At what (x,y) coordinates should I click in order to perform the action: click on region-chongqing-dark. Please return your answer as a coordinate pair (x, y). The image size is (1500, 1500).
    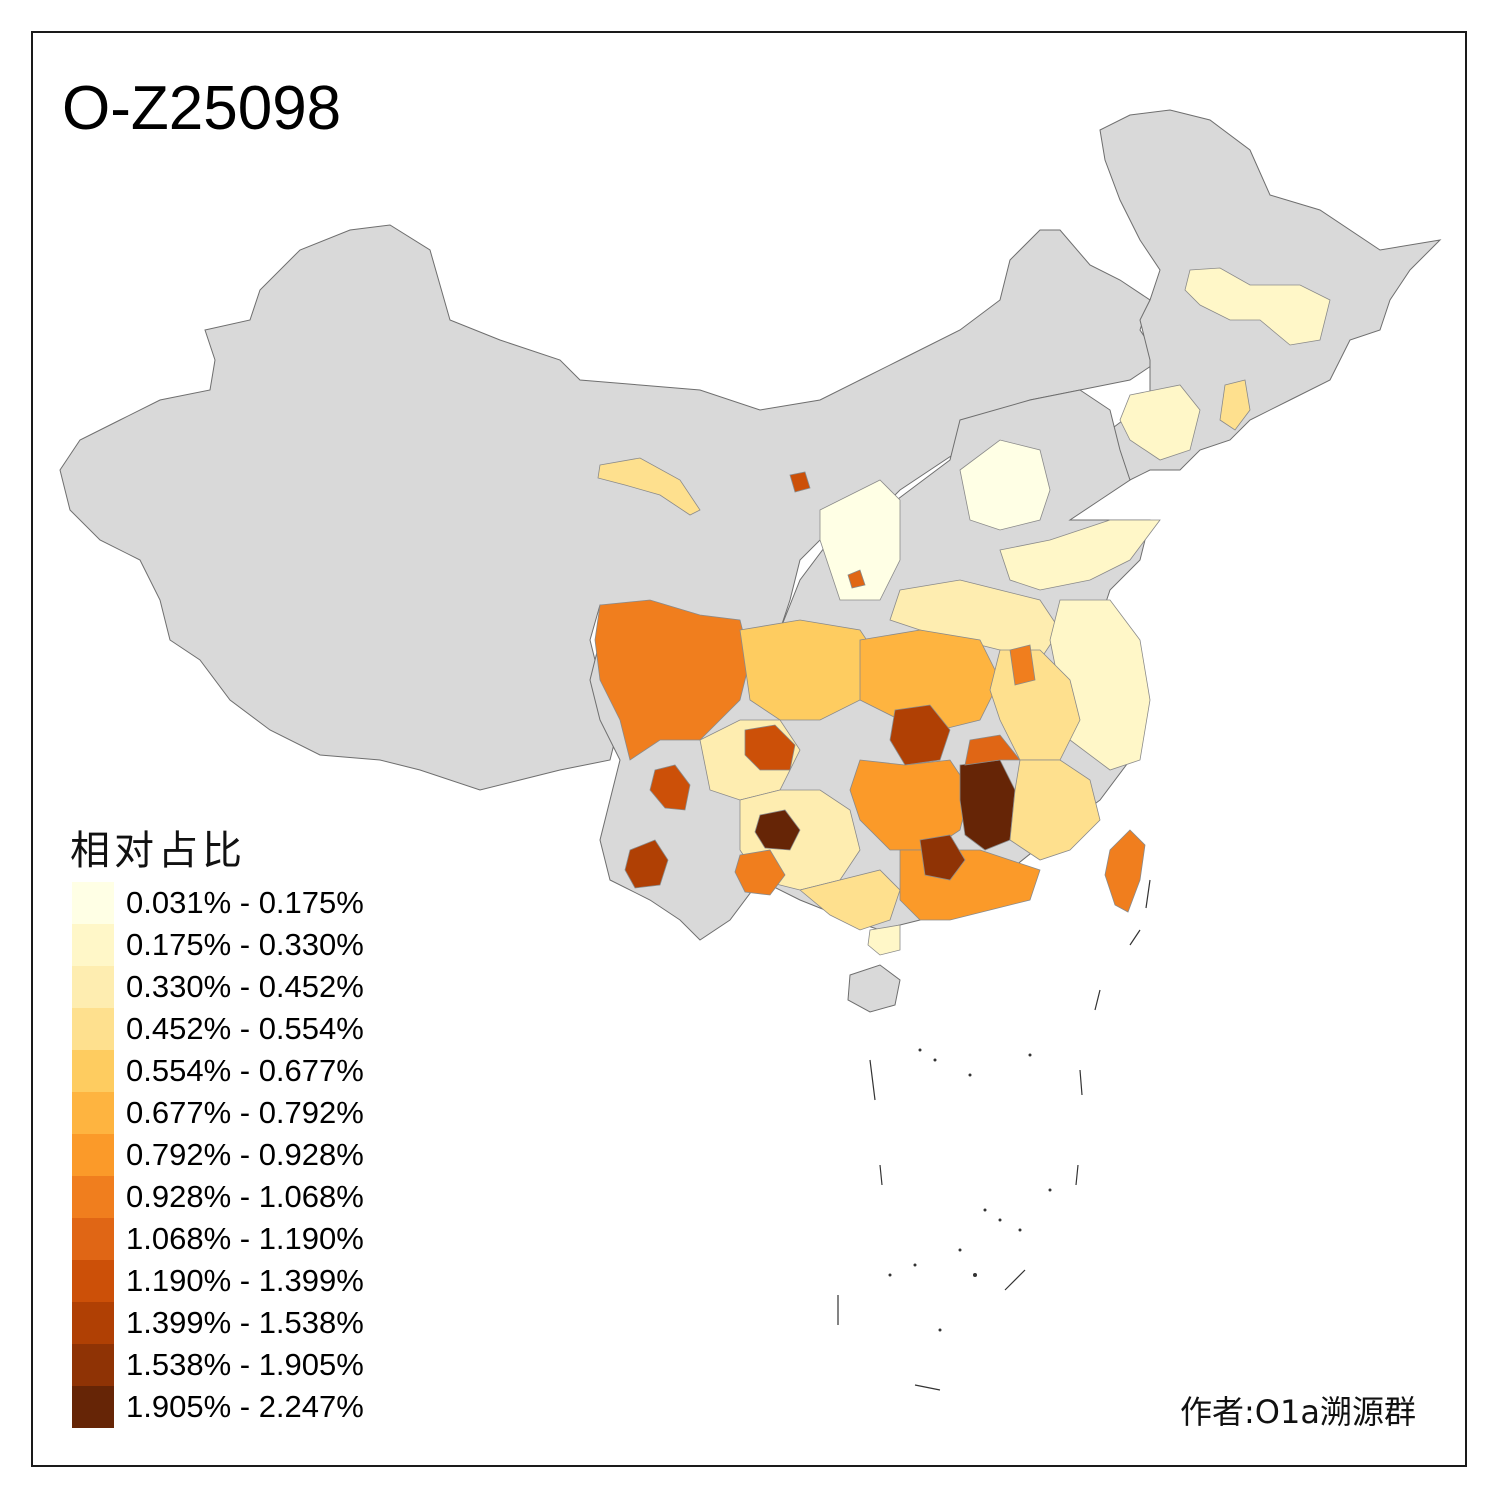
    Looking at the image, I should click on (770, 747).